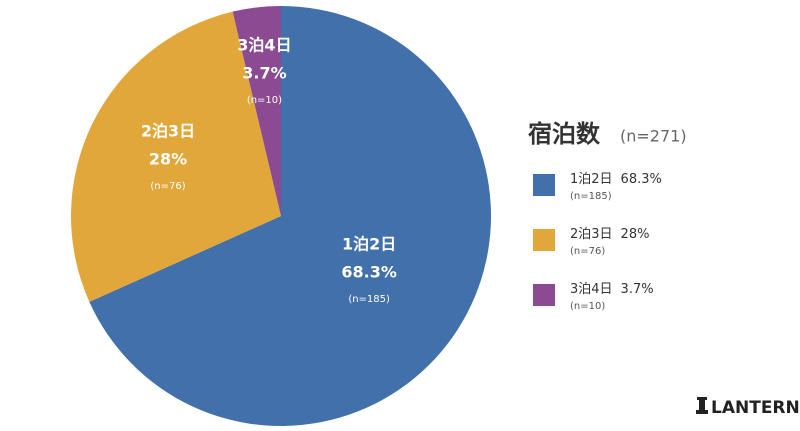 This screenshot has width=800, height=431. I want to click on legend-value: 3.7%, so click(637, 289).